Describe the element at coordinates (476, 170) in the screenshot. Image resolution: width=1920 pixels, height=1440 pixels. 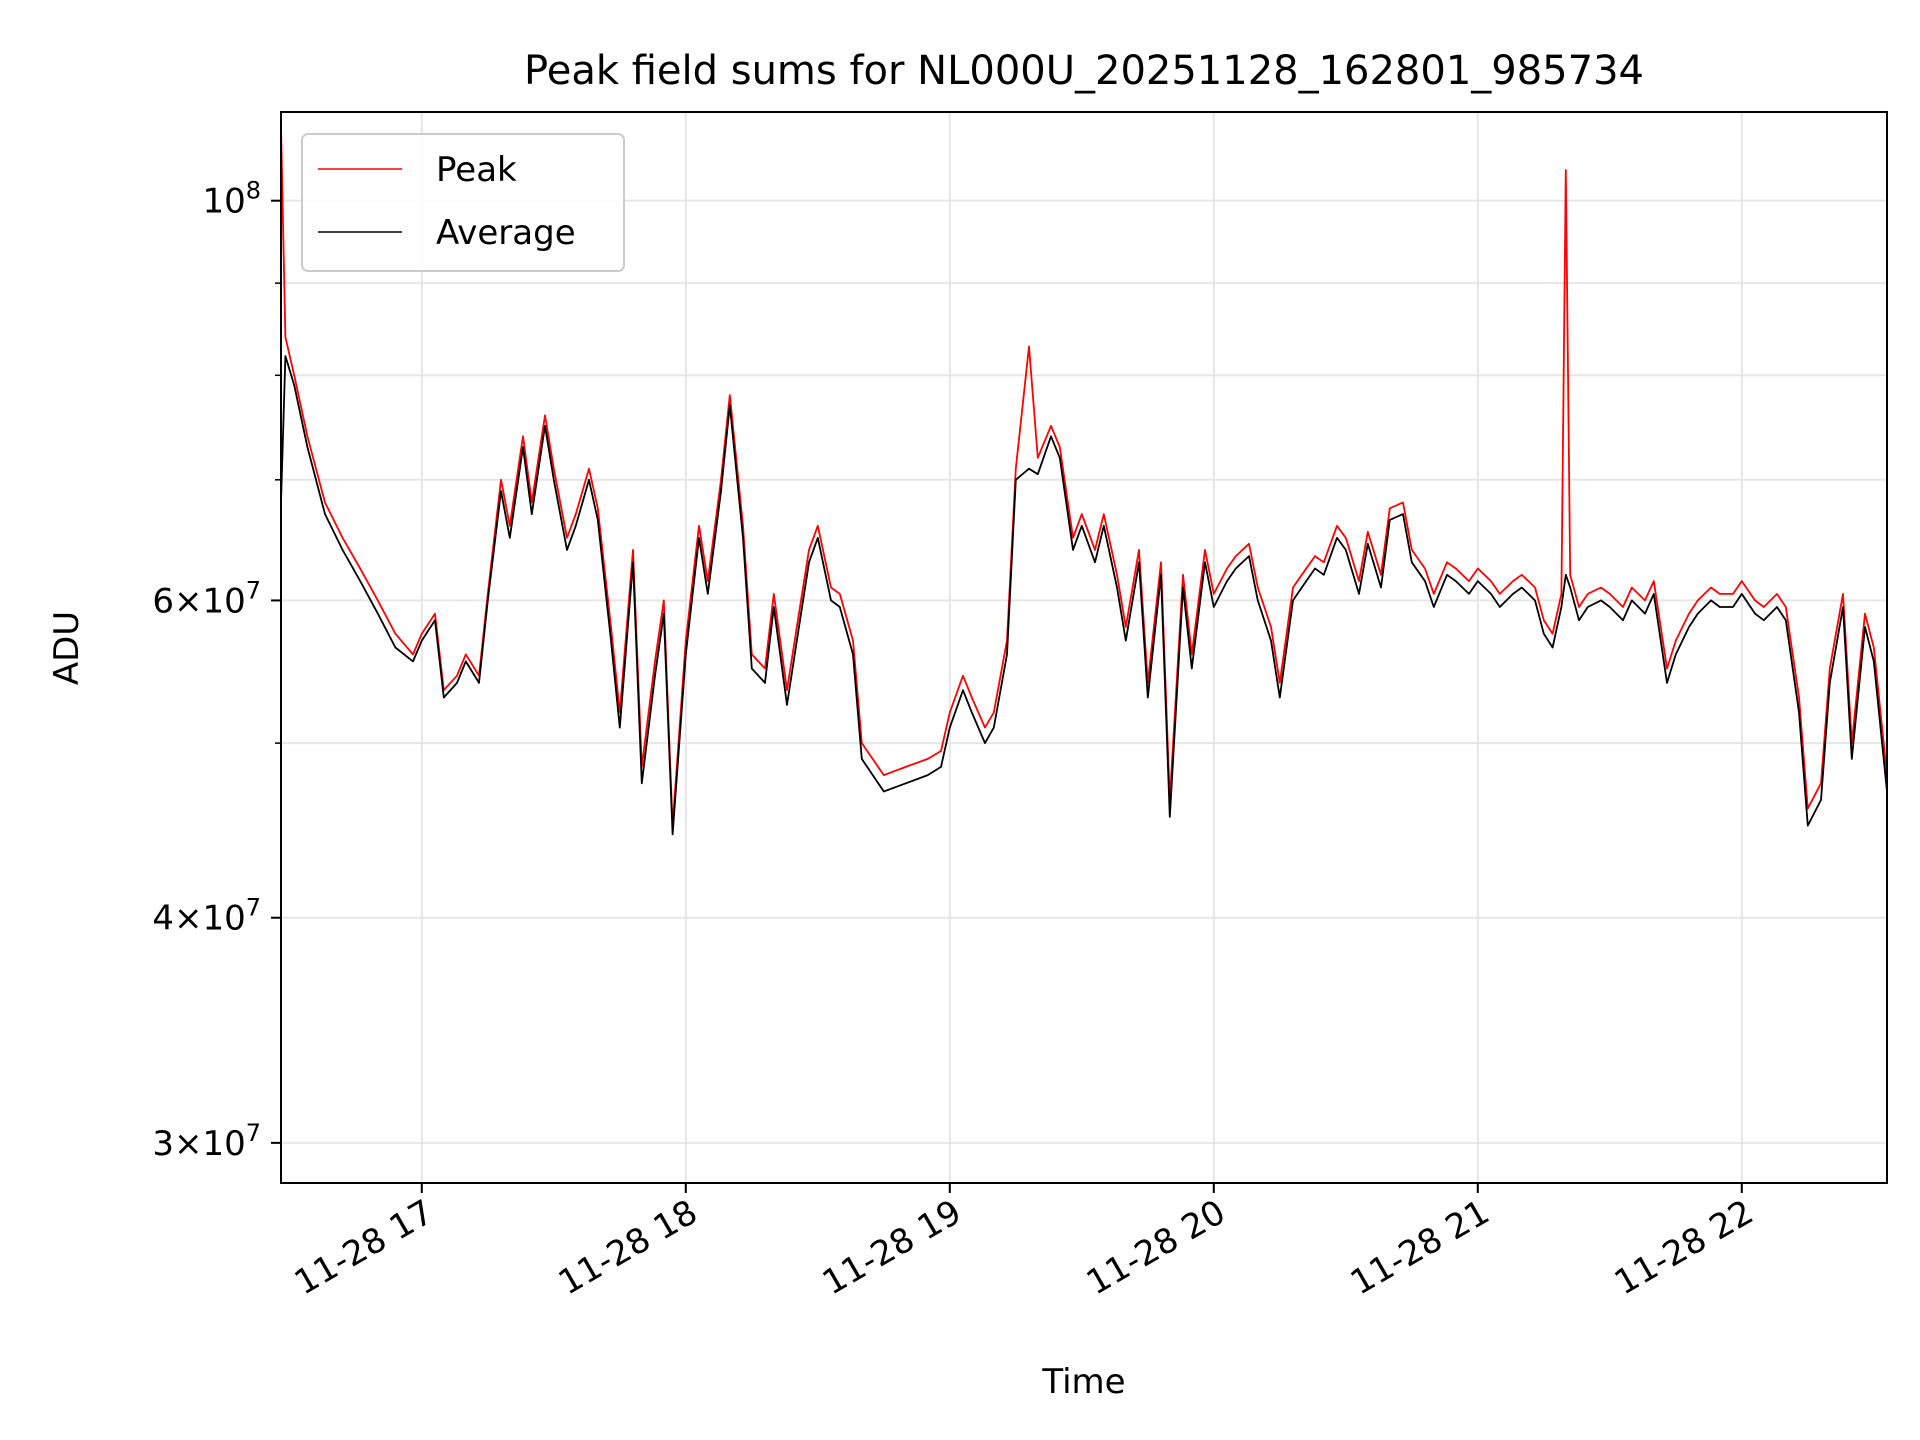
I see `legend-label-peak: Peak` at that location.